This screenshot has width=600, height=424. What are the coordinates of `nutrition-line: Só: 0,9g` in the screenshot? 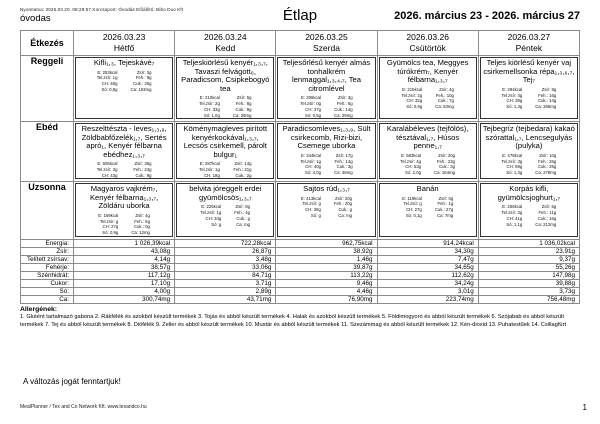 It's located at (110, 233).